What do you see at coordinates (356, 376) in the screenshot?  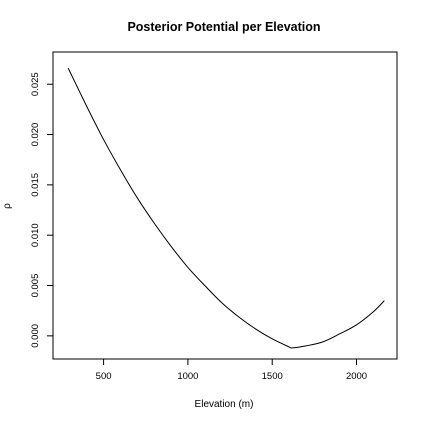 I see `x-tick-label: 2000` at bounding box center [356, 376].